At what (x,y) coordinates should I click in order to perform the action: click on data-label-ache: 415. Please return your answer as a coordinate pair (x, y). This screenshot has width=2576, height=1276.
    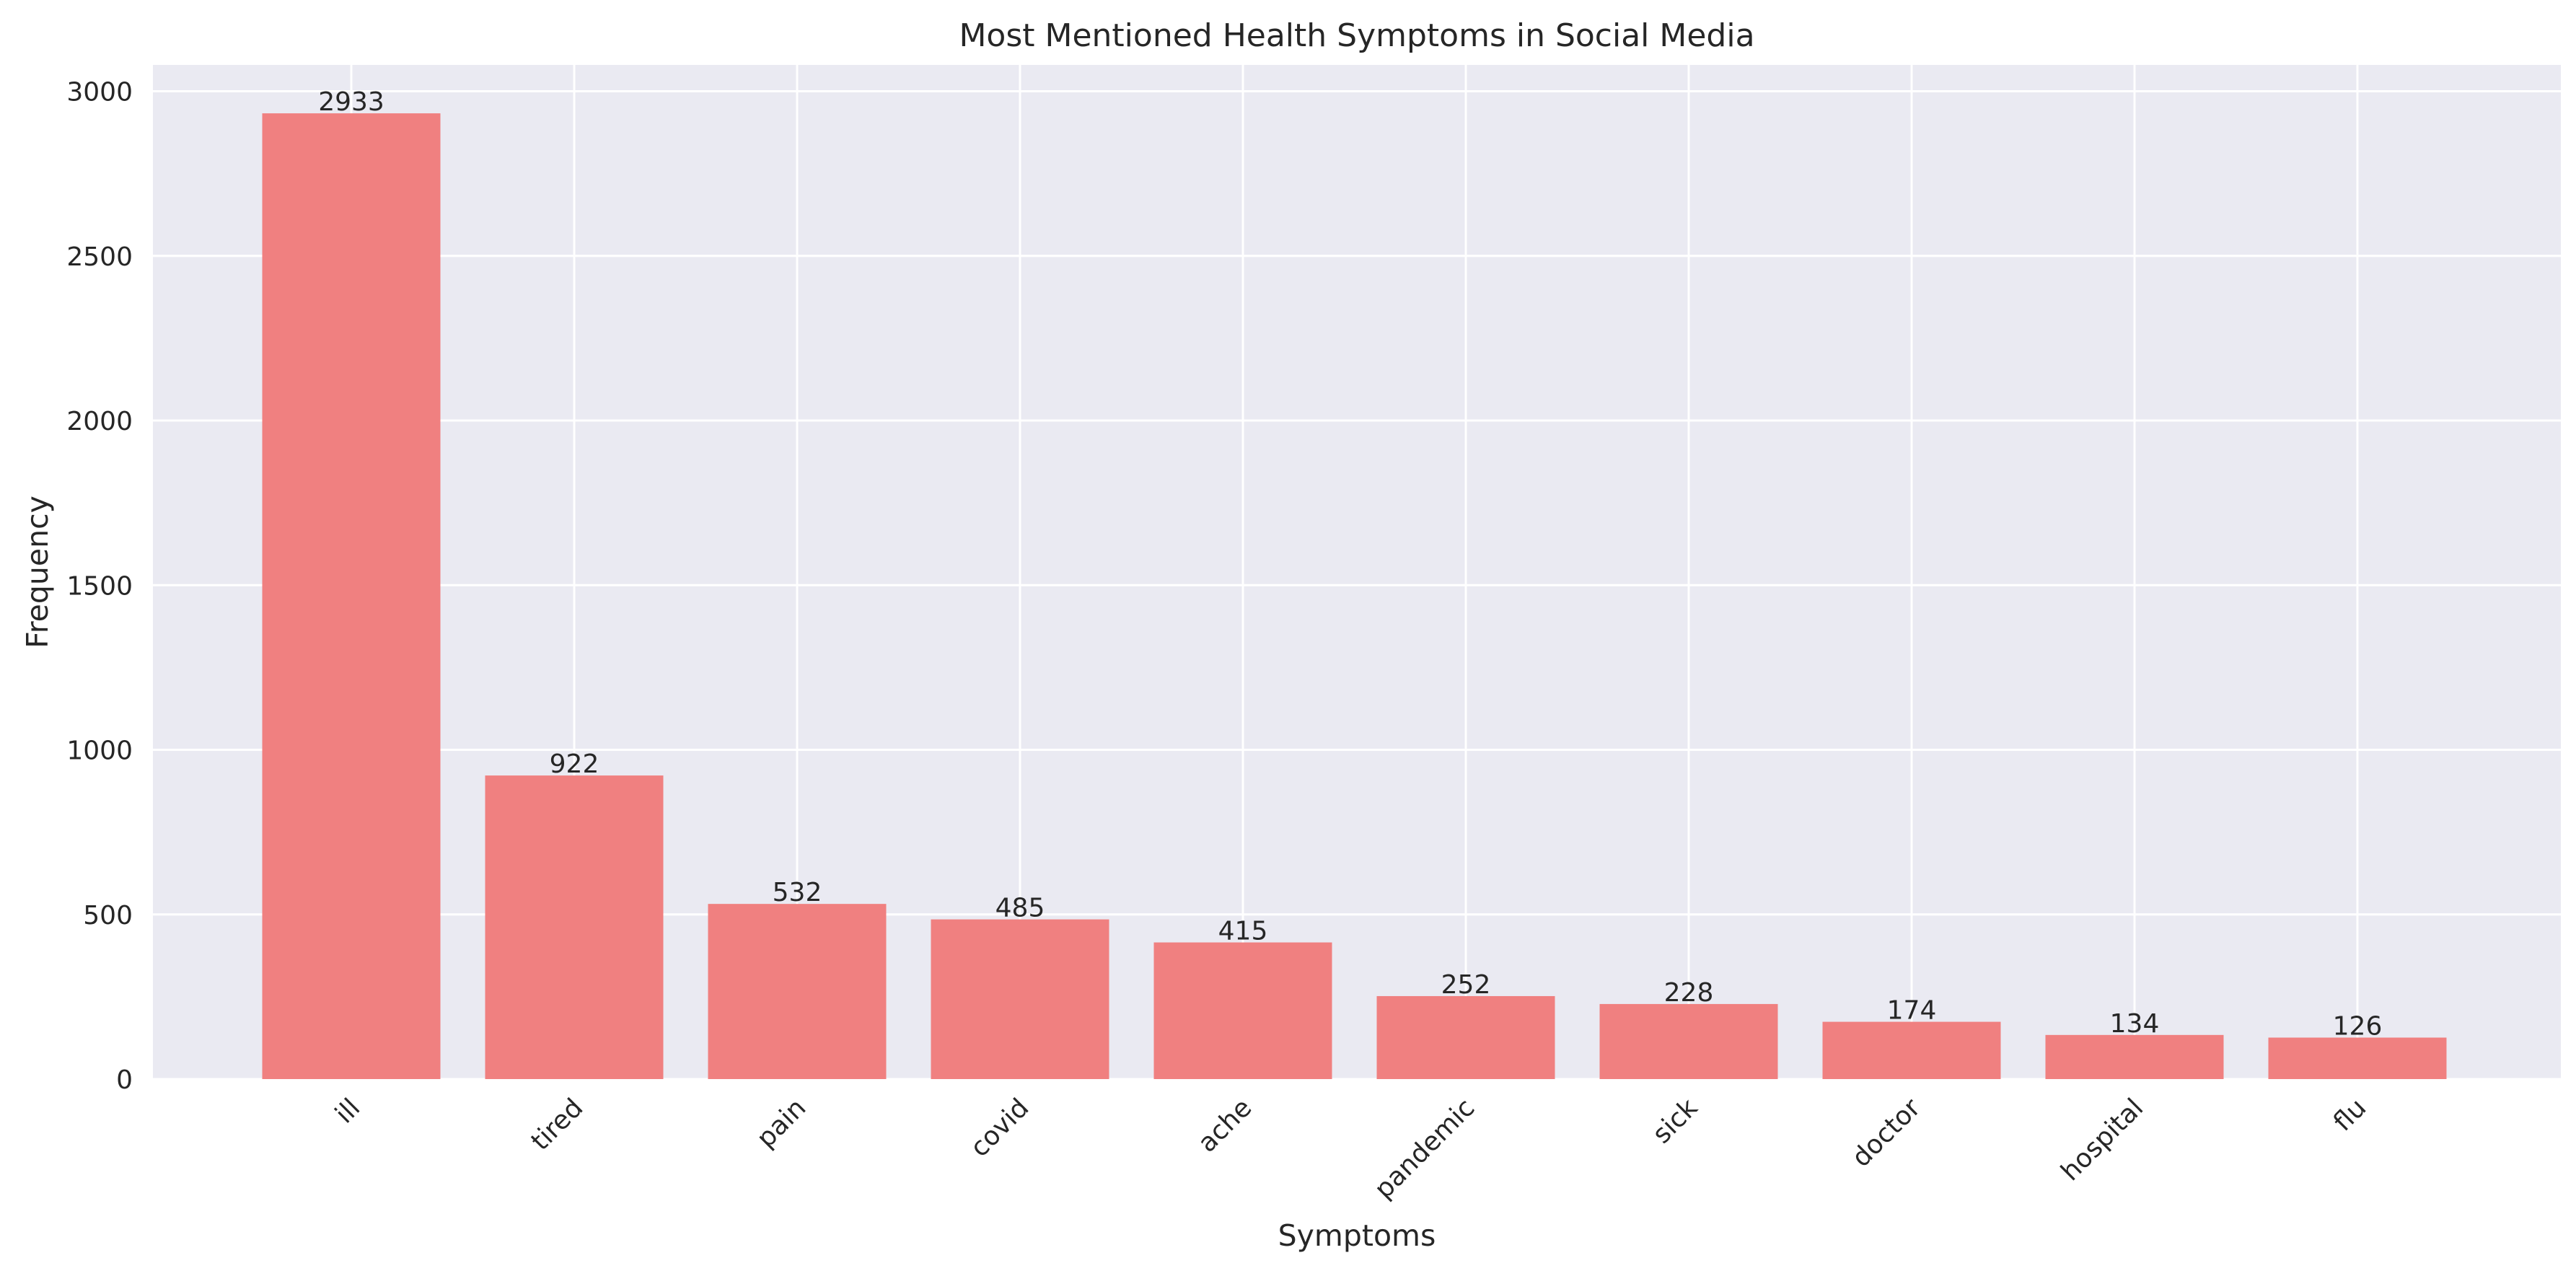
    Looking at the image, I should click on (1243, 932).